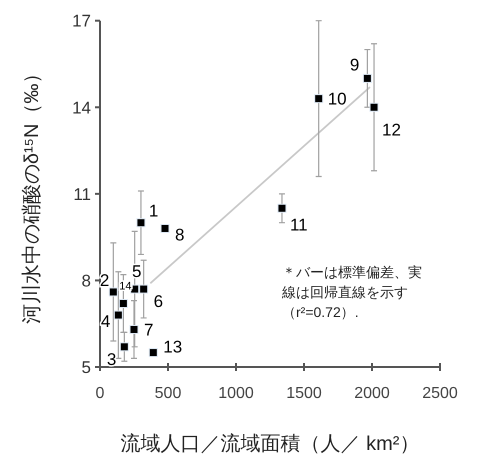 The width and height of the screenshot is (478, 464). I want to click on annotation: 14, so click(125, 286).